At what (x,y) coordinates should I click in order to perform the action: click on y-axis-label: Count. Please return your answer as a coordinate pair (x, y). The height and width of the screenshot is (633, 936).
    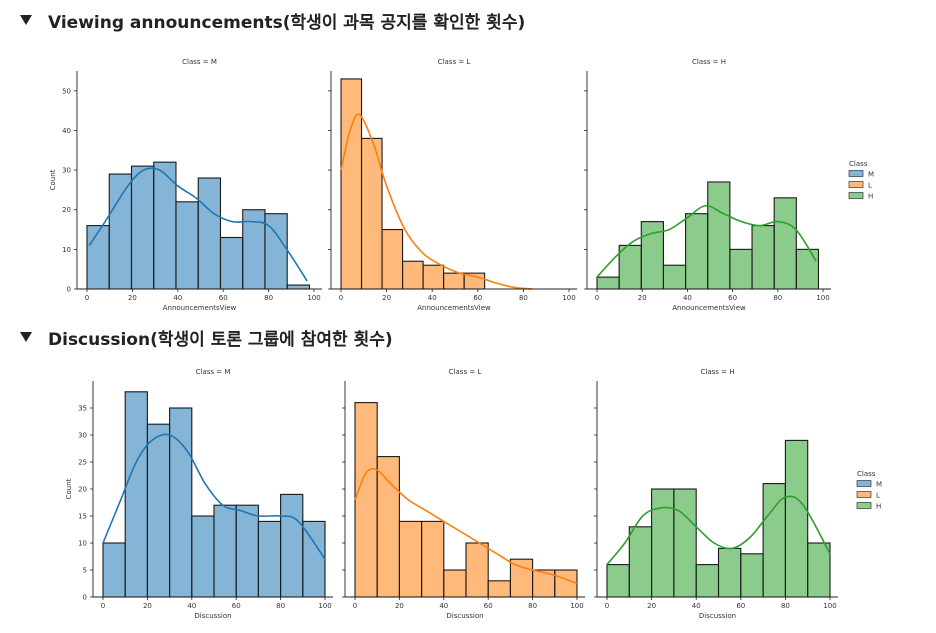
    Looking at the image, I should click on (53, 179).